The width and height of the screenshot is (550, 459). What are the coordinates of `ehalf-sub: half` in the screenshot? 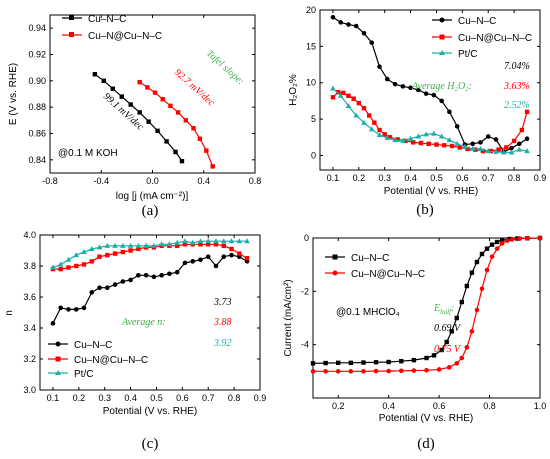 It's located at (446, 312).